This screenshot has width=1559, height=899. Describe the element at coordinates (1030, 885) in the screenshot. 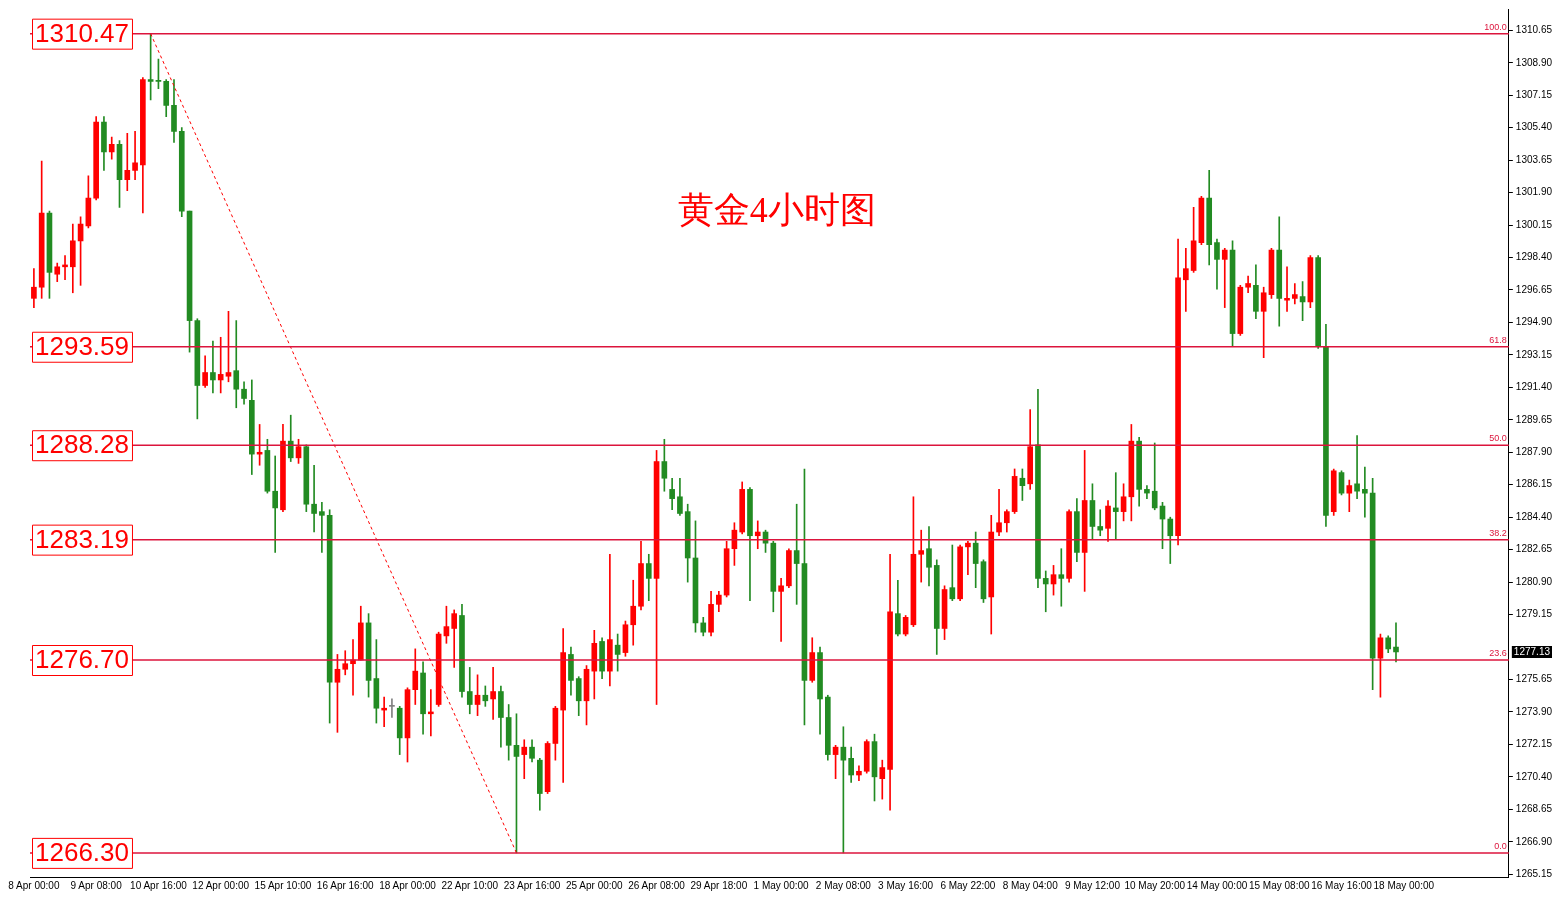

I see `x-tick-label: 8 May 04:00` at that location.